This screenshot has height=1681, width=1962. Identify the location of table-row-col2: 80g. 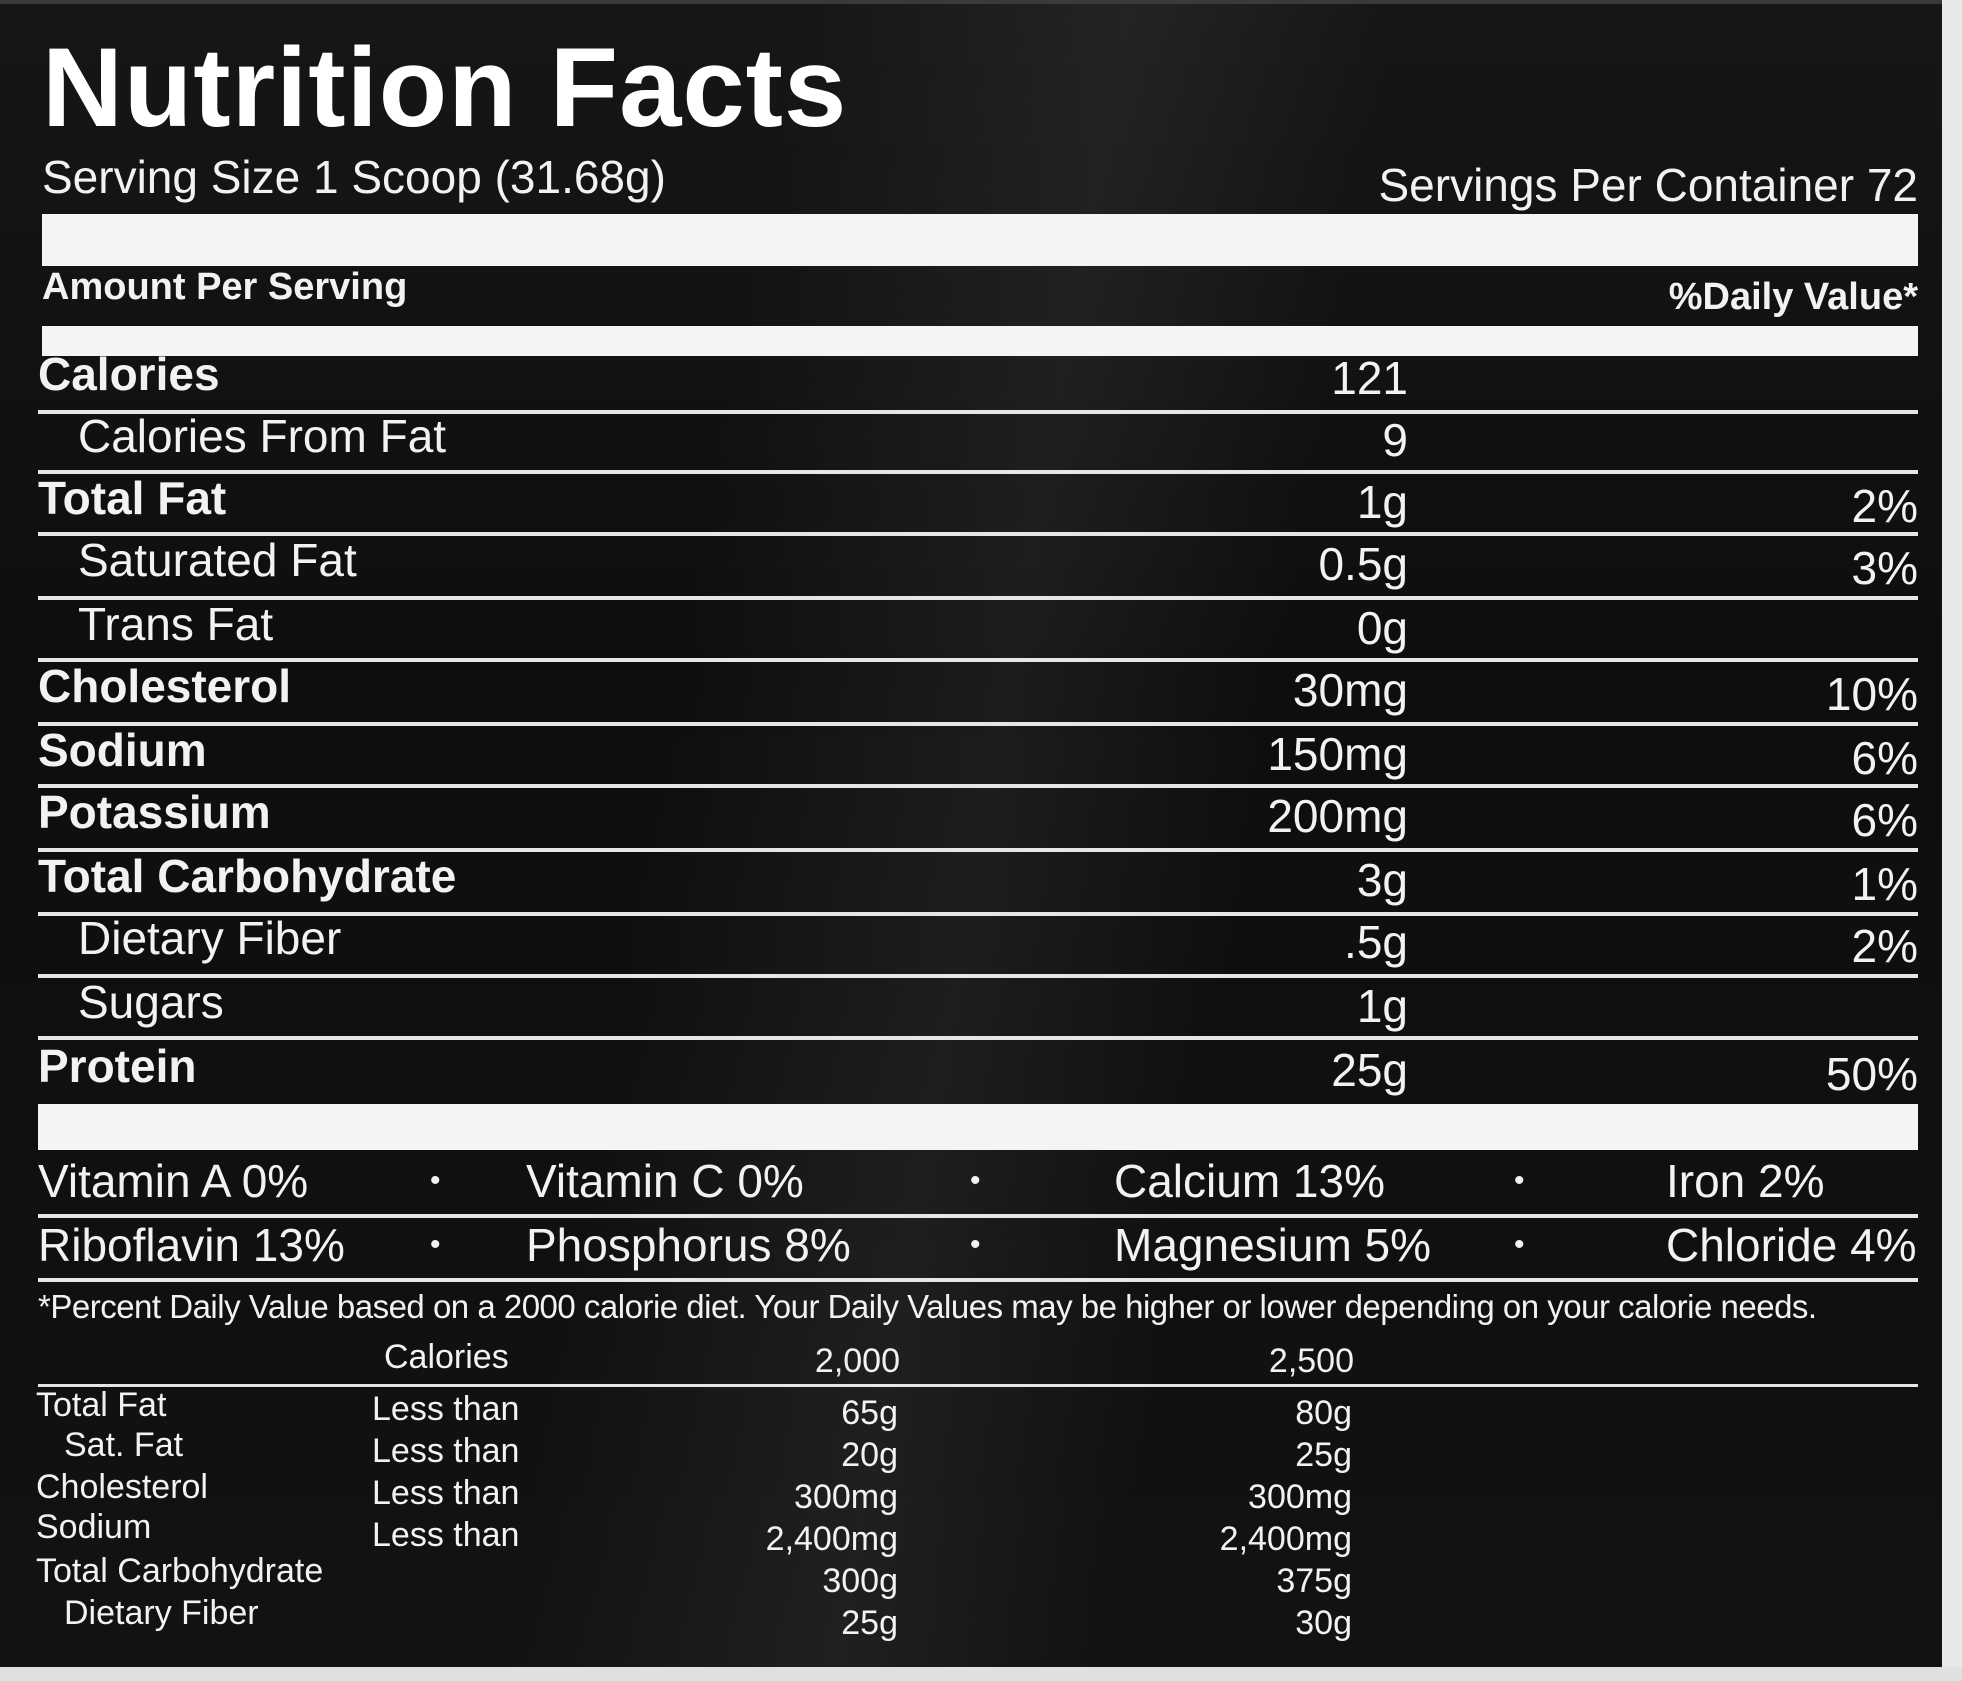
(1323, 1413).